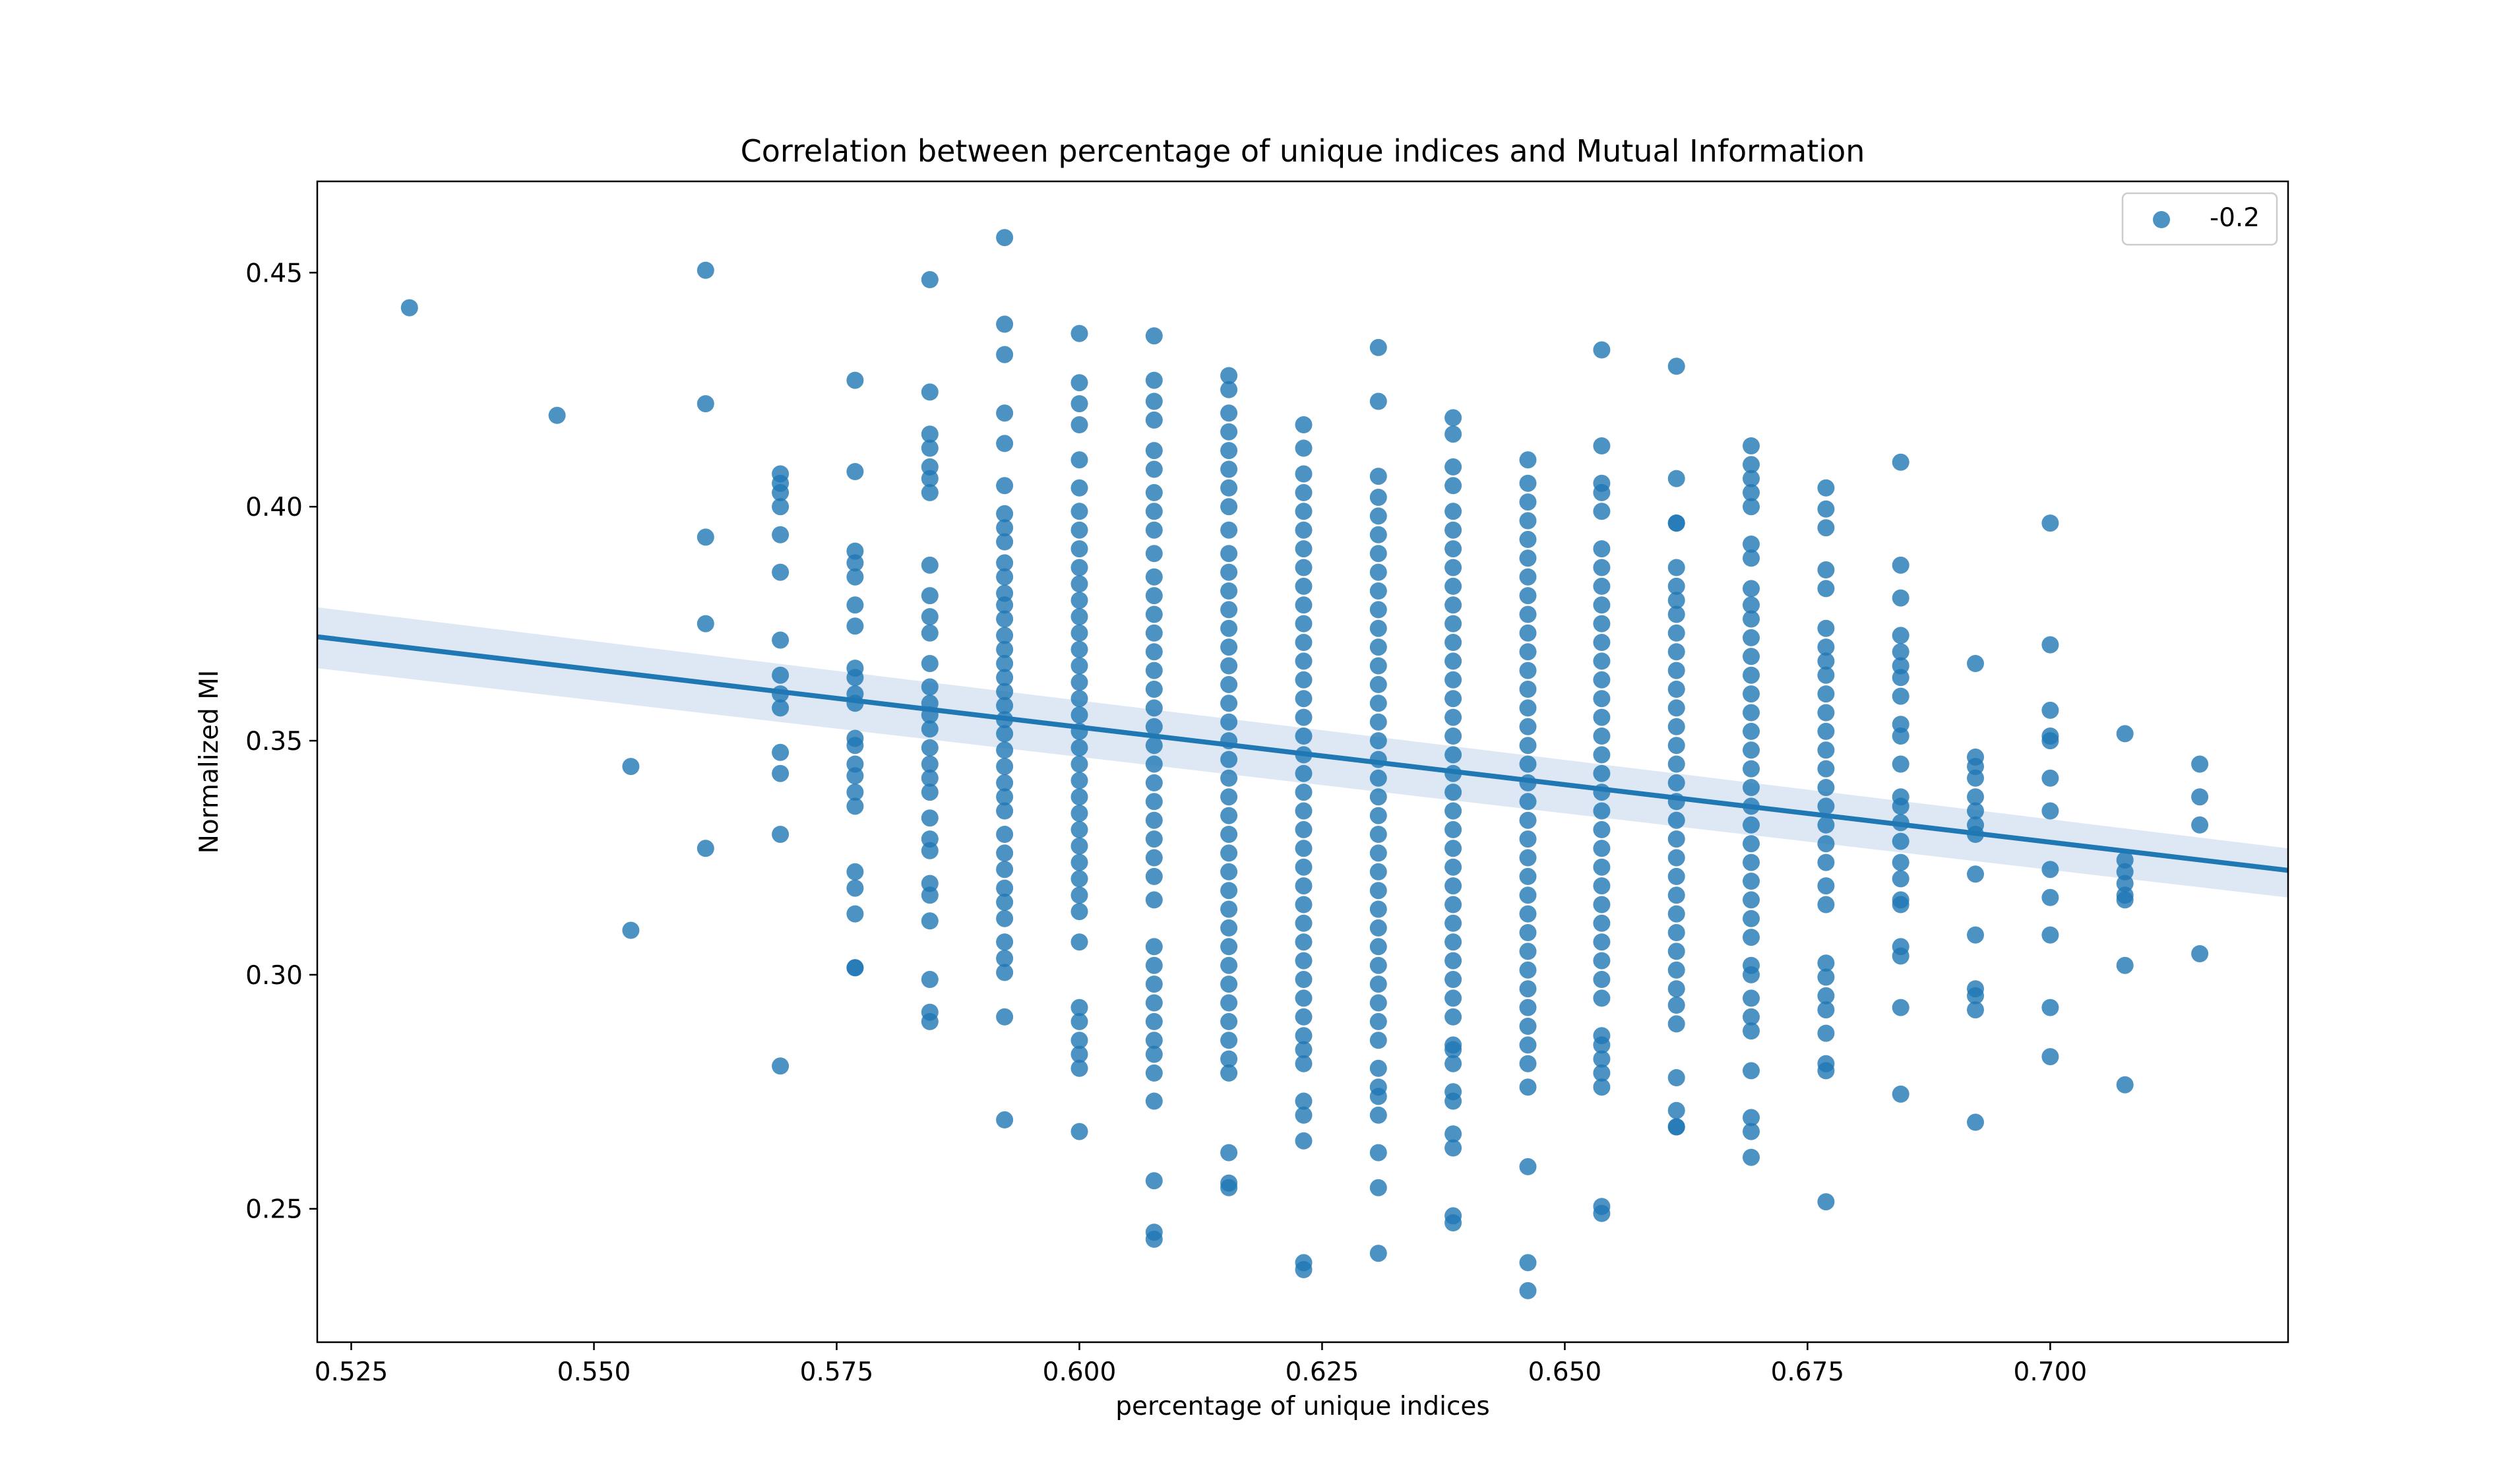 This screenshot has width=2513, height=1484. What do you see at coordinates (274, 1210) in the screenshot?
I see `y-tick-label: 0.25` at bounding box center [274, 1210].